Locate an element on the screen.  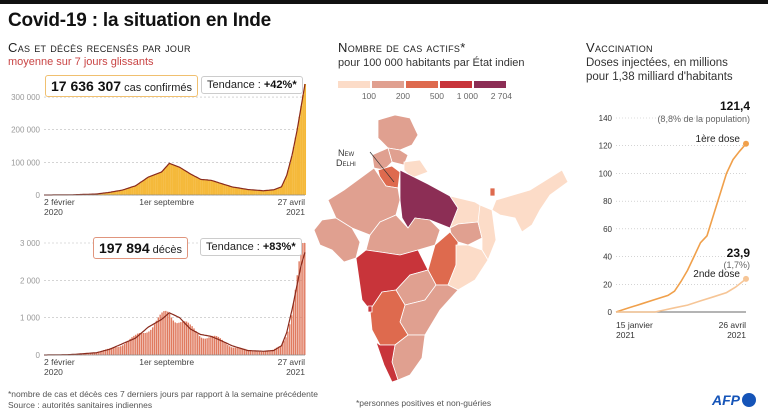
legend-item: 2 704 is located at coordinates (493, 91).